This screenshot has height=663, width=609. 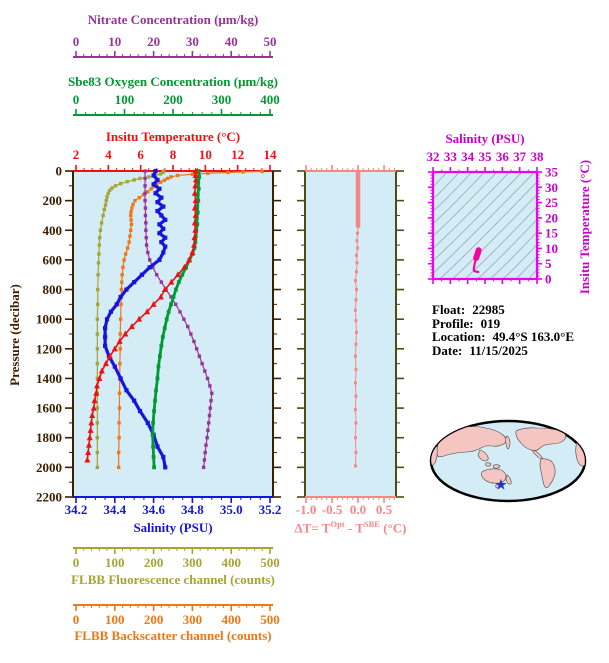 I want to click on world-map: ★, so click(x=508, y=461).